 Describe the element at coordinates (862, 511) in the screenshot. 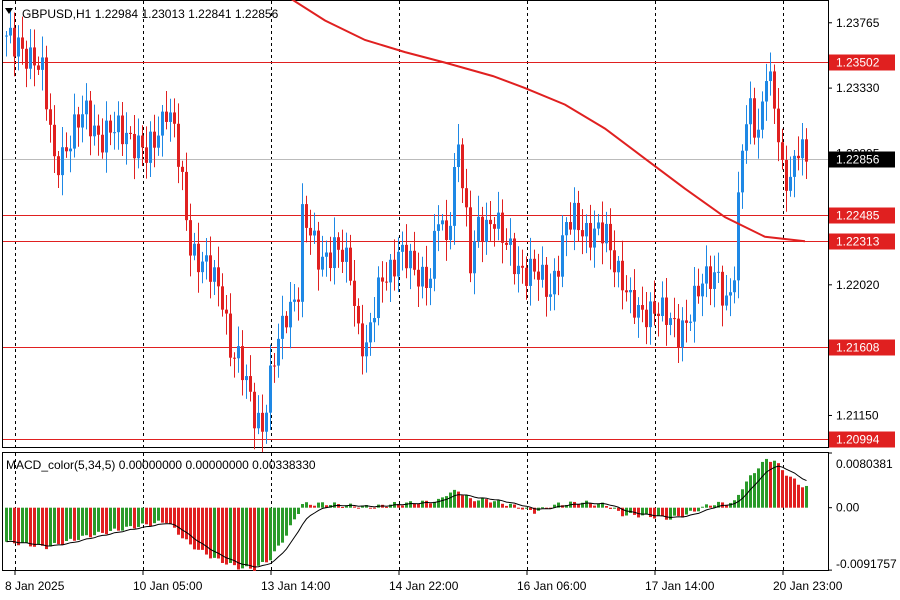

I see `macd-axis: 0.0080381 0.00 -0.0091757` at that location.